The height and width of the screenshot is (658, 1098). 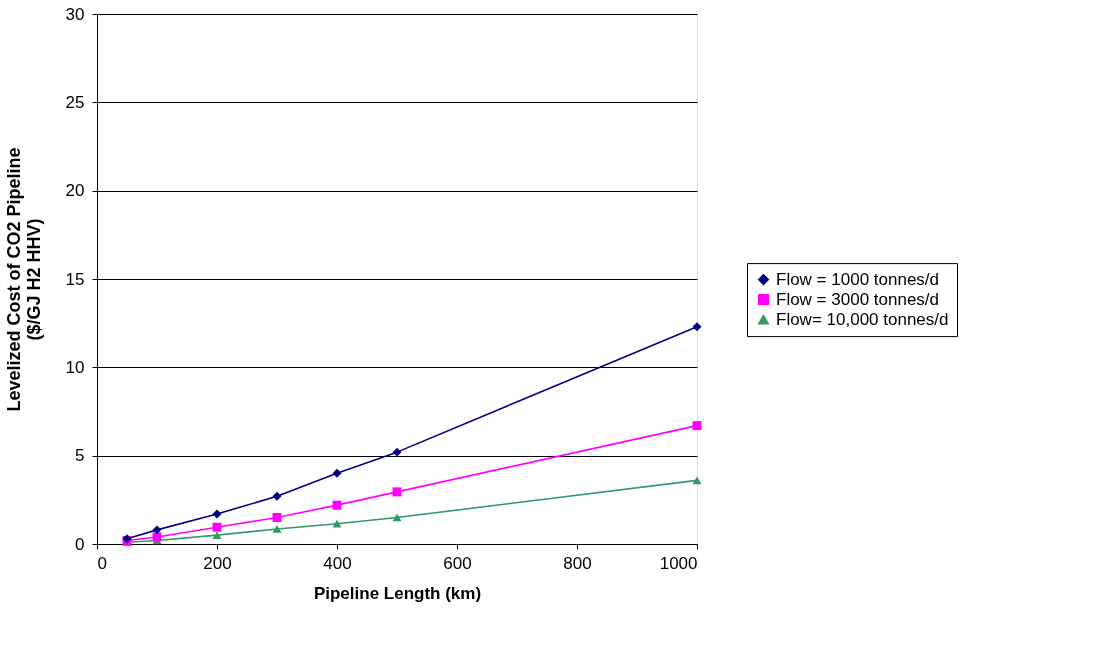 What do you see at coordinates (337, 563) in the screenshot?
I see `x-tick-label: 400` at bounding box center [337, 563].